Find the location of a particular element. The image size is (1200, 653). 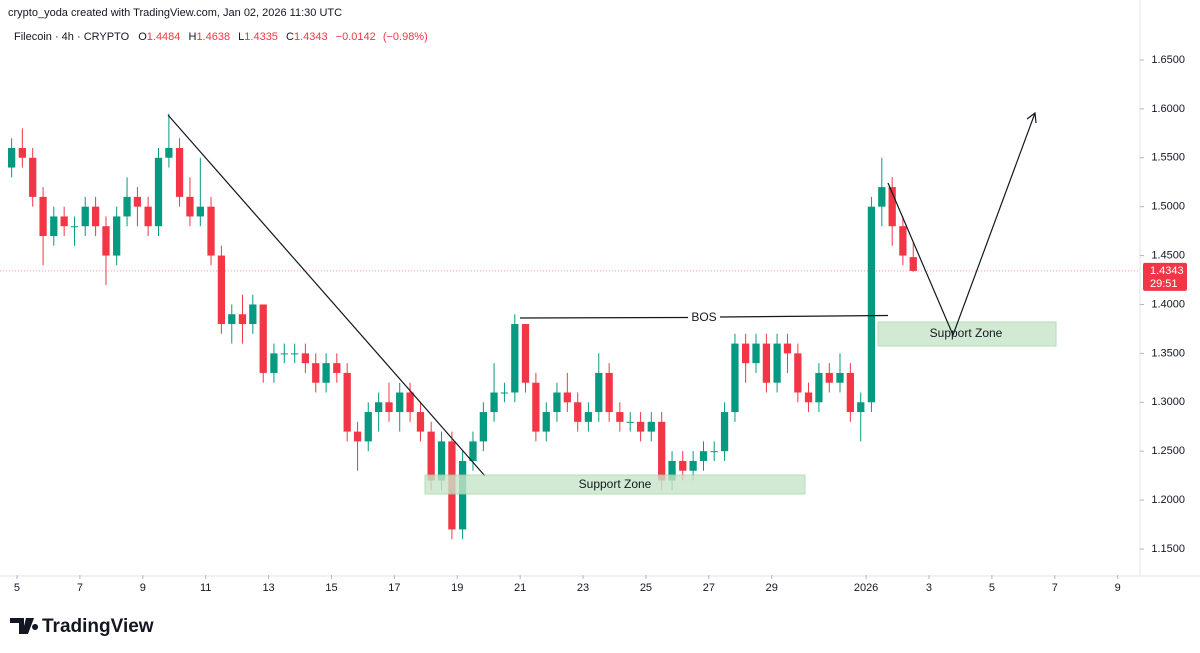

brand-name: TradingView is located at coordinates (98, 626).